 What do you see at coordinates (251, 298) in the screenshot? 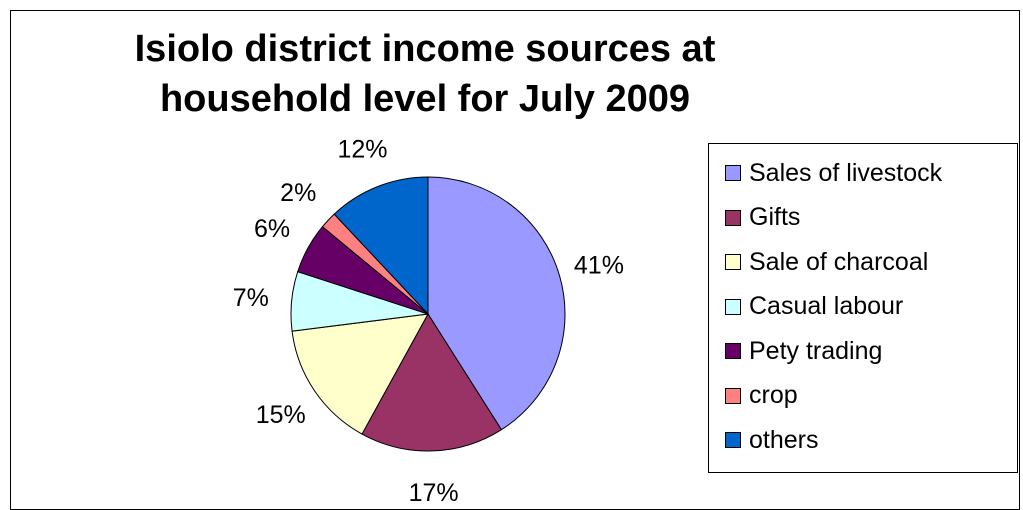
I see `data-label-casual-labour: 7%` at bounding box center [251, 298].